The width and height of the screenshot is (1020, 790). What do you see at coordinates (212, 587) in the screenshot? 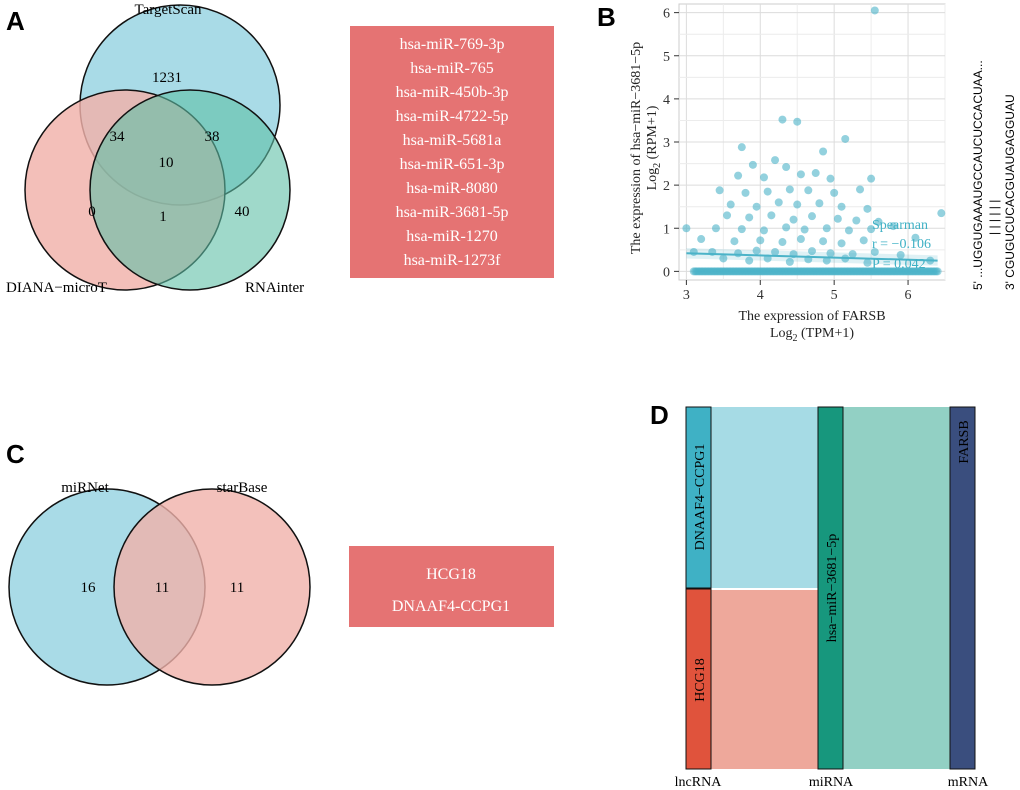
I see `venn-c-circle-starbase` at bounding box center [212, 587].